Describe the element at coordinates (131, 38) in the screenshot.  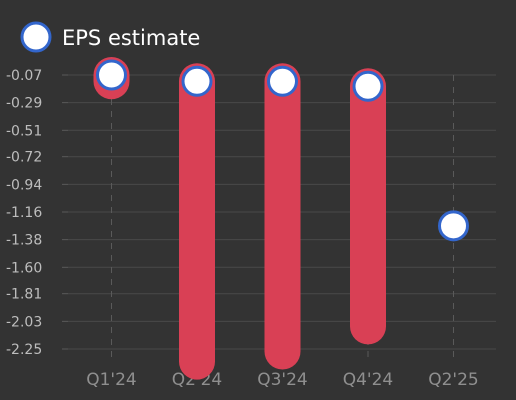
I see `legend-label: EPS estimate` at that location.